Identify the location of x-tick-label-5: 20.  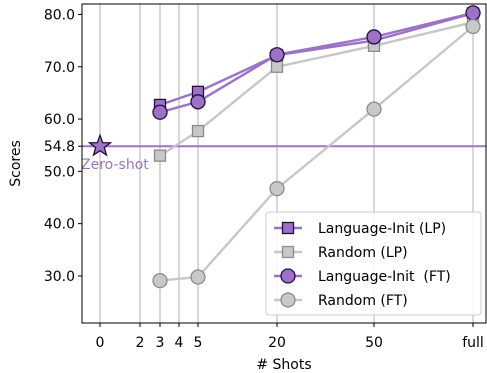
(277, 343).